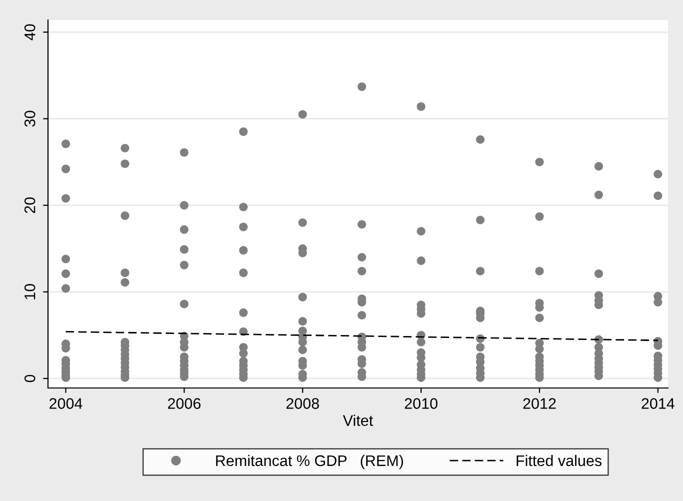 Image resolution: width=683 pixels, height=501 pixels. I want to click on legend-label: Fitted values, so click(559, 460).